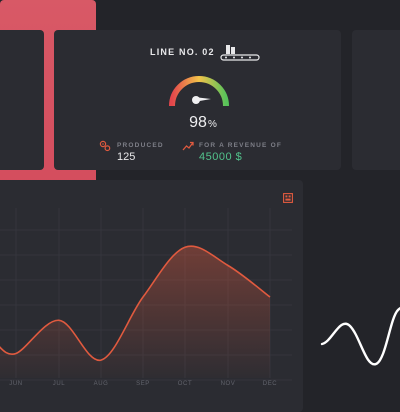 The image size is (400, 412). I want to click on produced-value: 125, so click(126, 157).